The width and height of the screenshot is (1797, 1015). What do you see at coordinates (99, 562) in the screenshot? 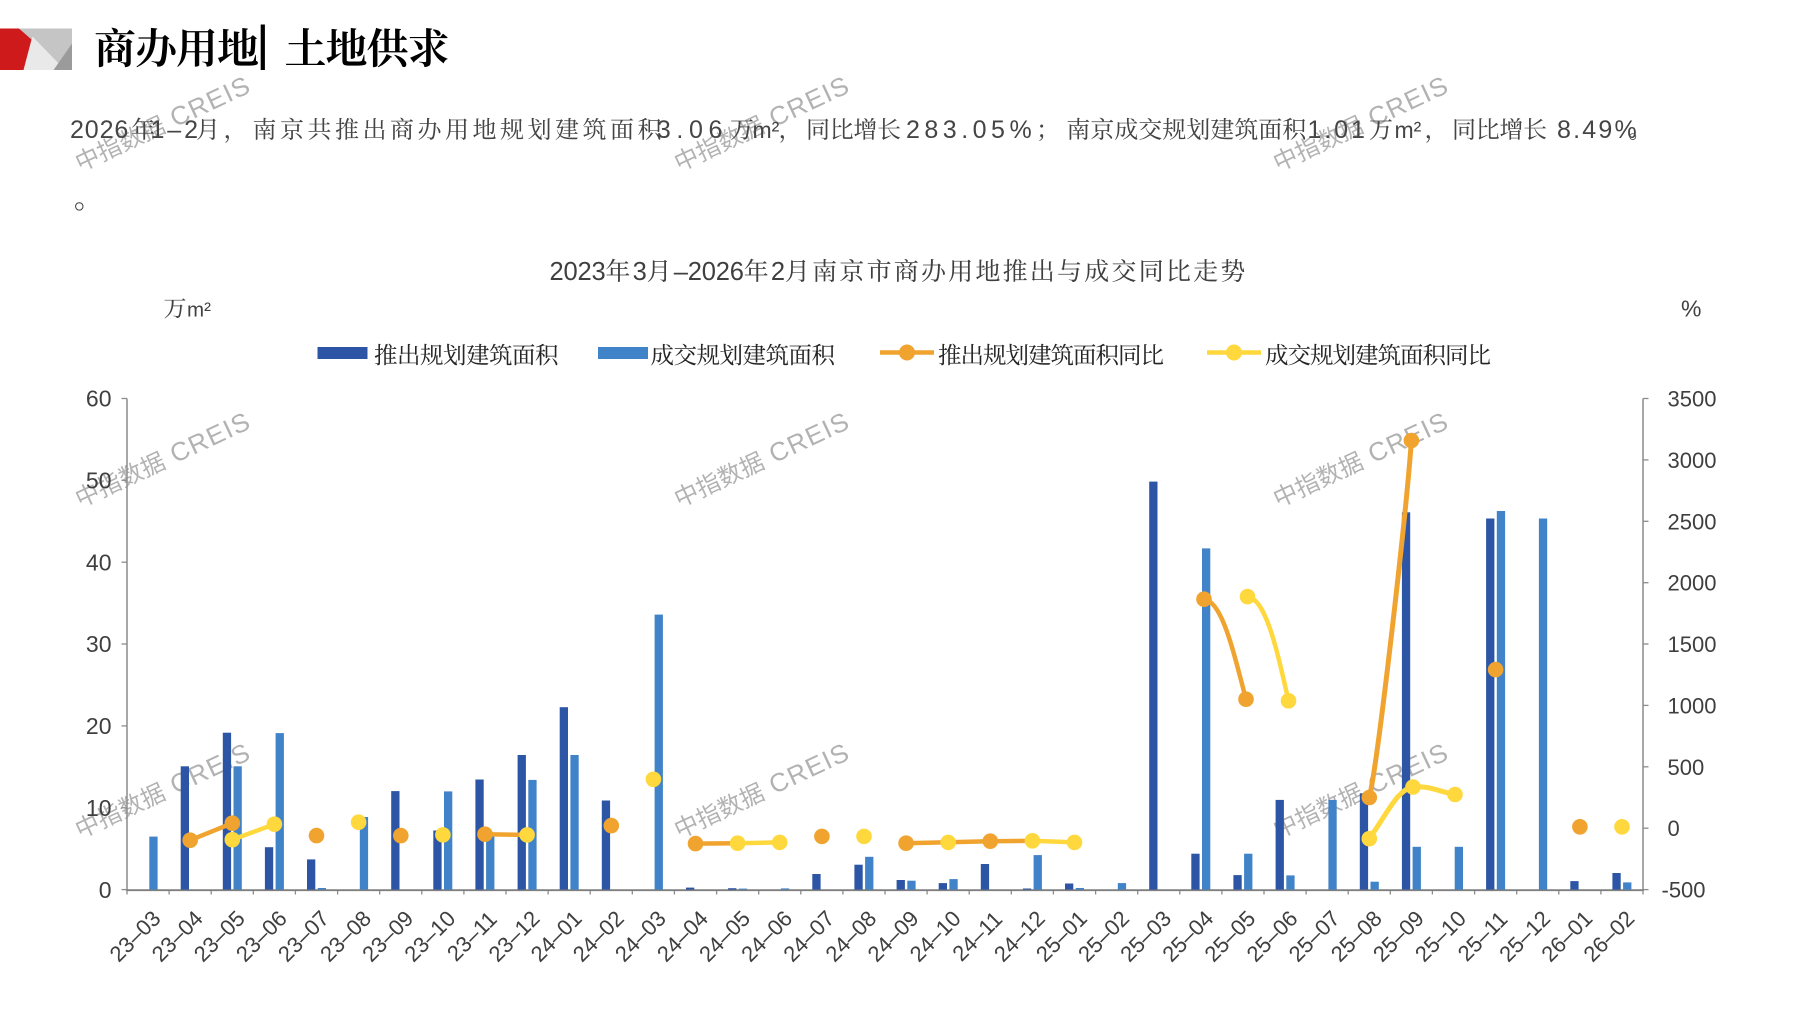
I see `svg-text: 40` at bounding box center [99, 562].